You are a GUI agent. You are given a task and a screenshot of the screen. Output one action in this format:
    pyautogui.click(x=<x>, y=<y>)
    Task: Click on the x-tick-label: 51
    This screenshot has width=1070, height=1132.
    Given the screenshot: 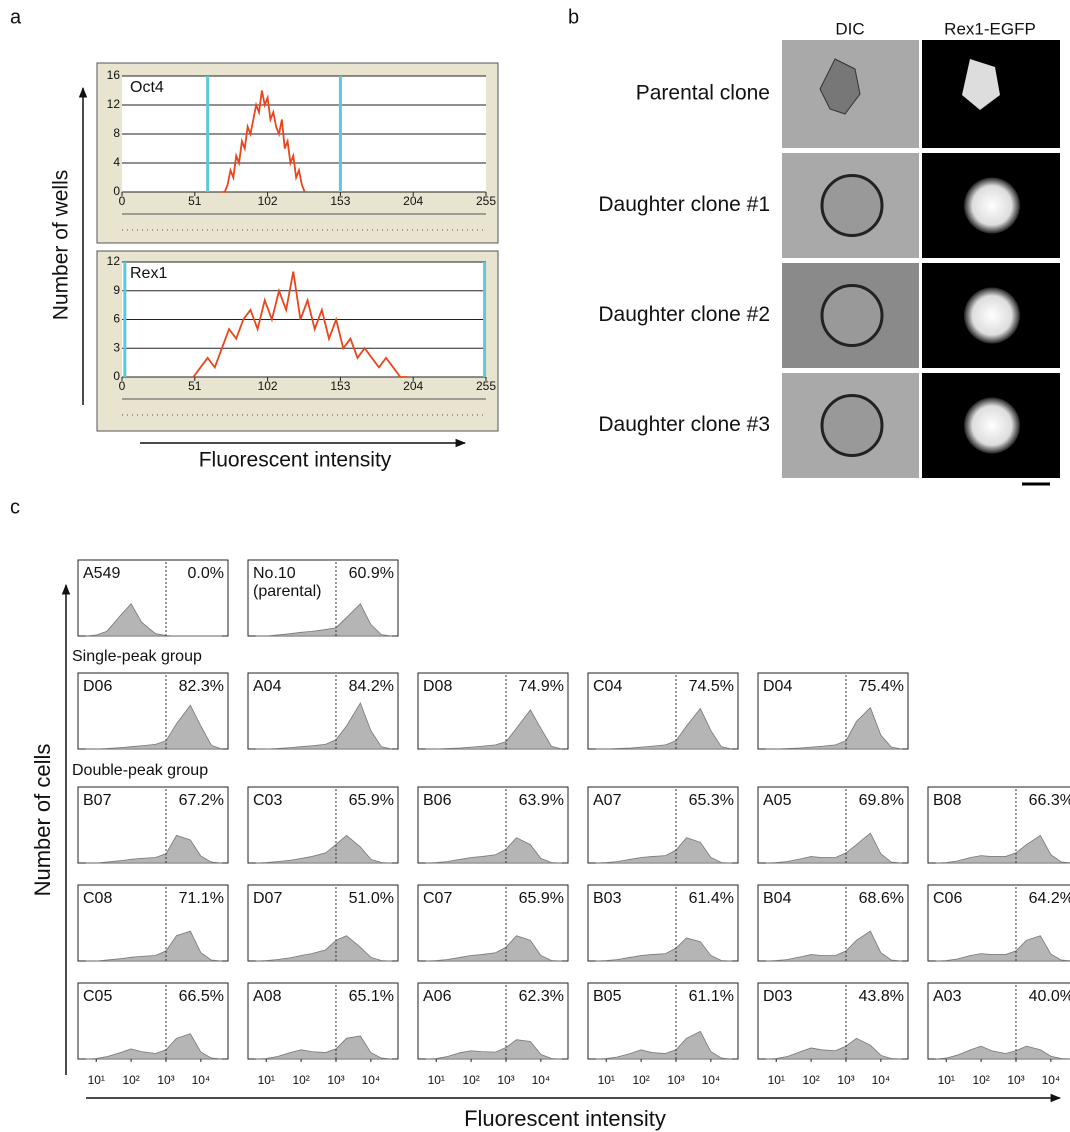 What is the action you would take?
    pyautogui.click(x=195, y=201)
    